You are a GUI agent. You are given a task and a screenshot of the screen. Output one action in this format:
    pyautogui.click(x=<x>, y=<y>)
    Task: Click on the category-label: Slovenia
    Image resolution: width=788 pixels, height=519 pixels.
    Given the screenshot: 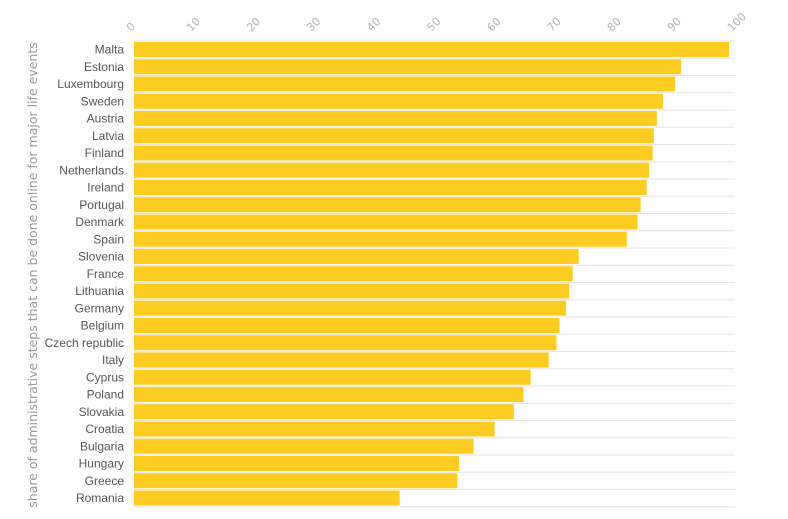 What is the action you would take?
    pyautogui.click(x=101, y=257)
    